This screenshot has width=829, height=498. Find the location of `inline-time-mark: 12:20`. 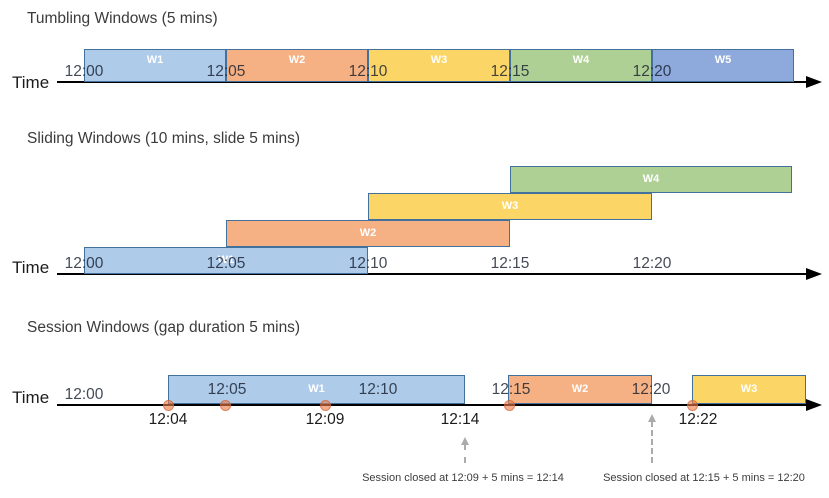

inline-time-mark: 12:20 is located at coordinates (651, 389).